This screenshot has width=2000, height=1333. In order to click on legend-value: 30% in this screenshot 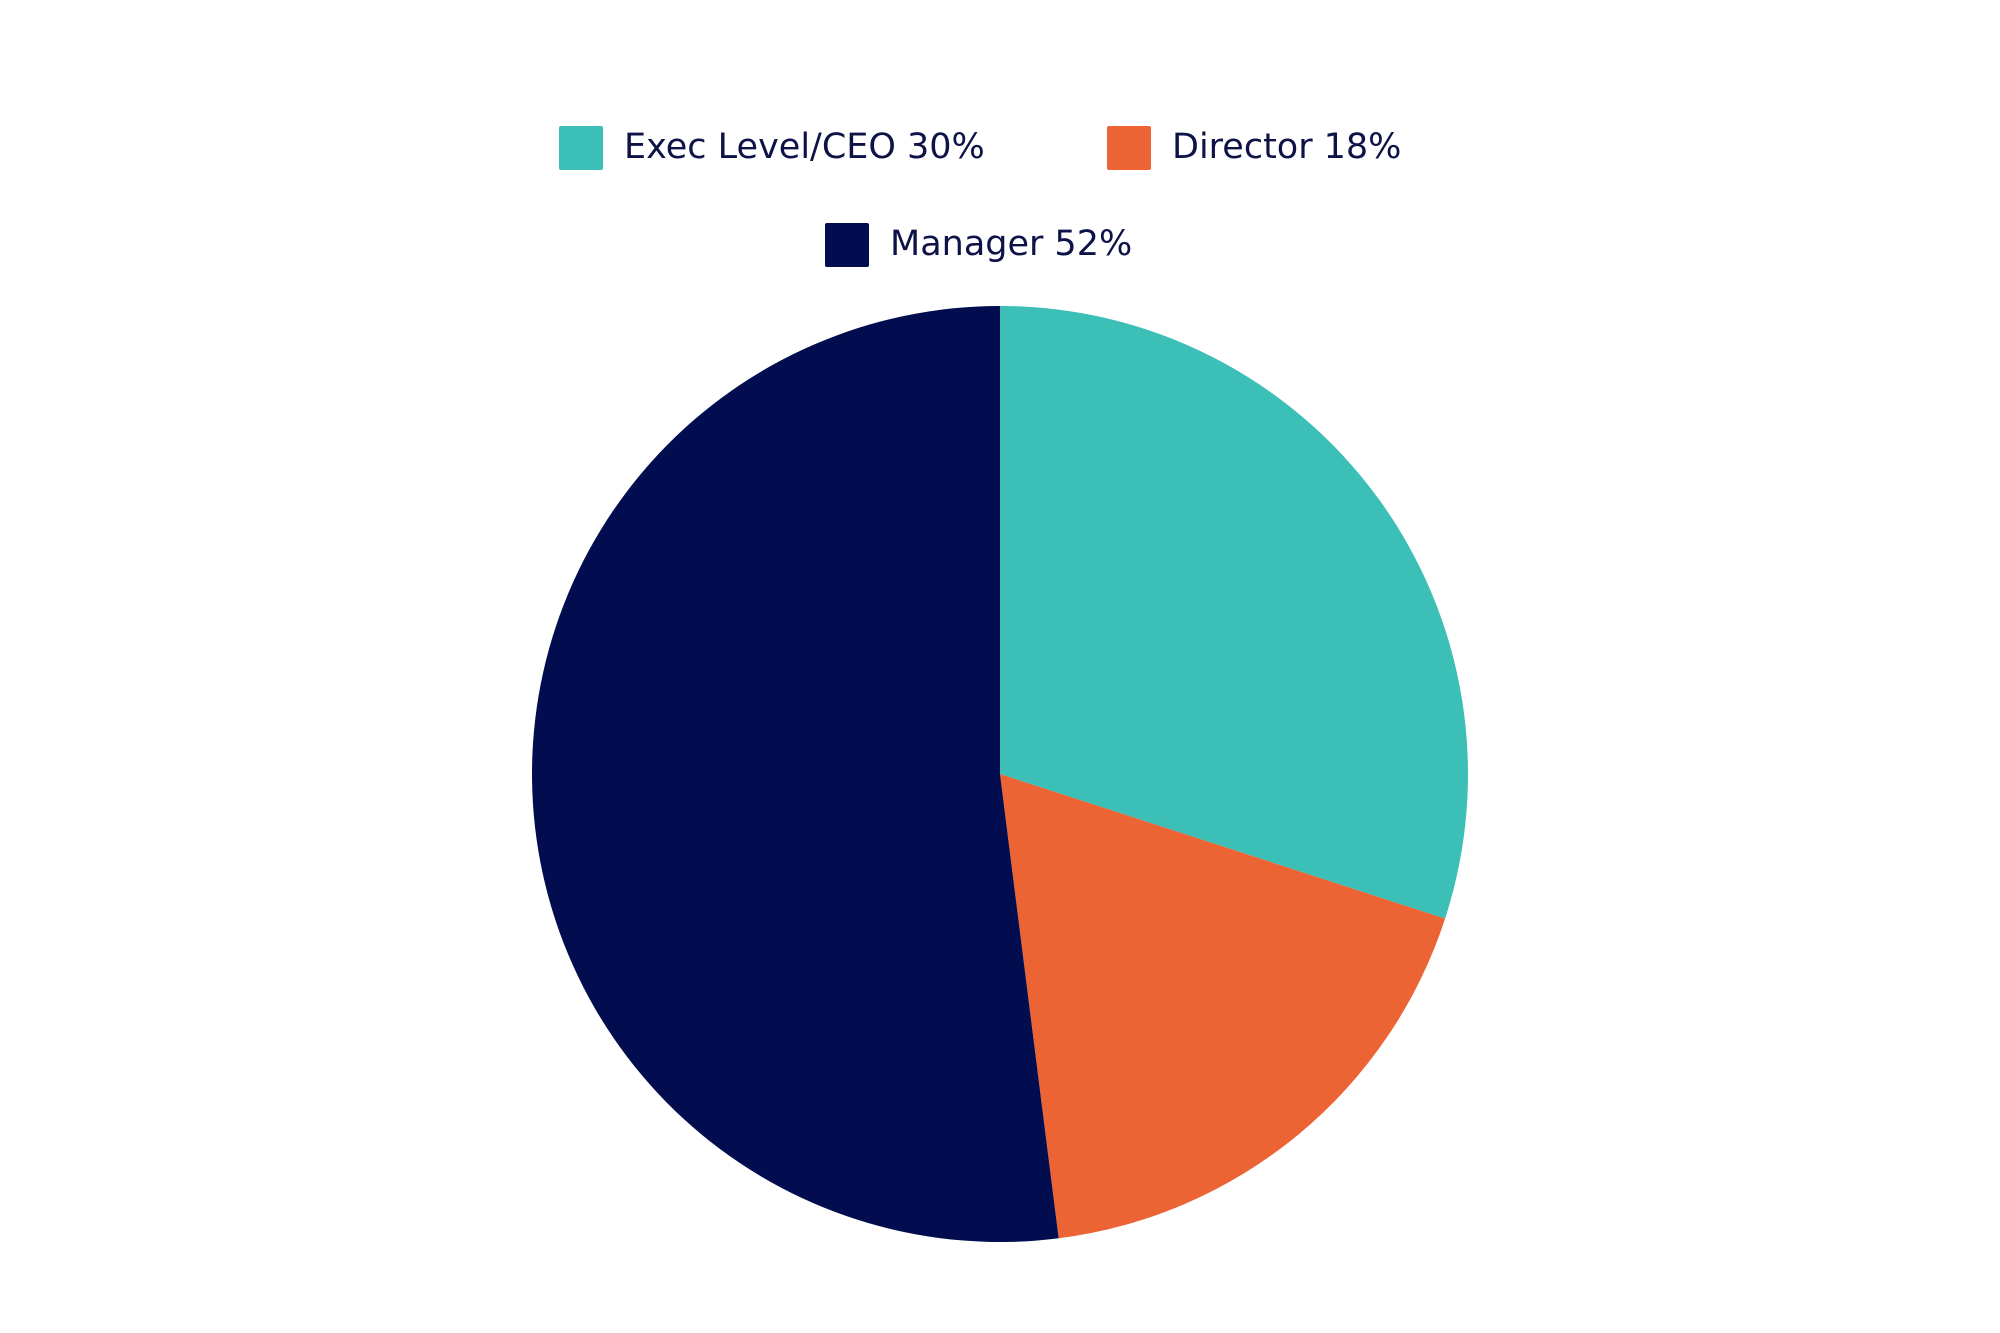, I will do `click(946, 147)`.